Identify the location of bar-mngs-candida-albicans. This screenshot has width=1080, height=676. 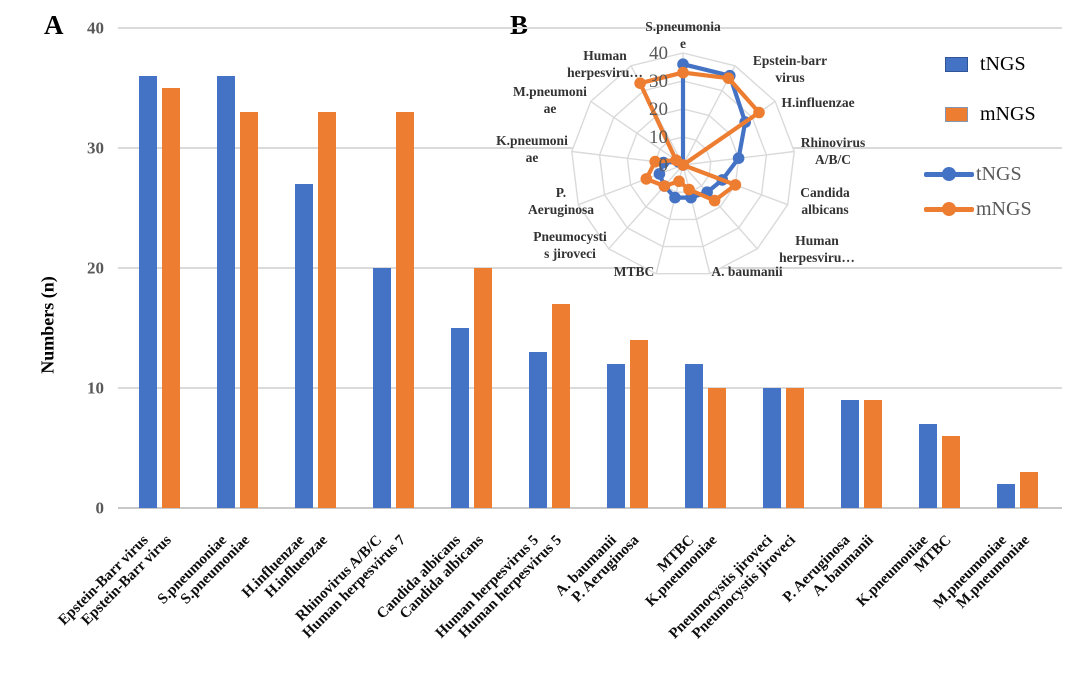
(483, 388).